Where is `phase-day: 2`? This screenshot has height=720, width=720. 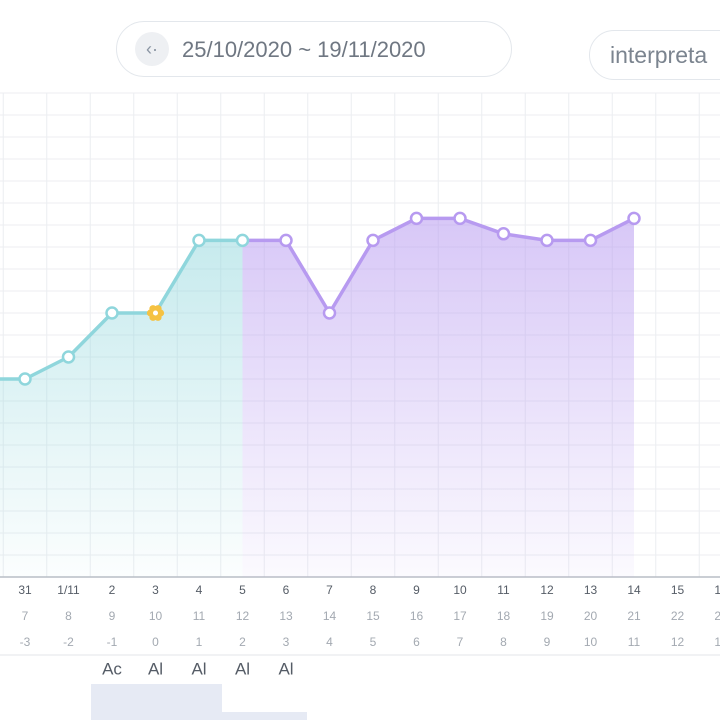
phase-day: 2 is located at coordinates (242, 642).